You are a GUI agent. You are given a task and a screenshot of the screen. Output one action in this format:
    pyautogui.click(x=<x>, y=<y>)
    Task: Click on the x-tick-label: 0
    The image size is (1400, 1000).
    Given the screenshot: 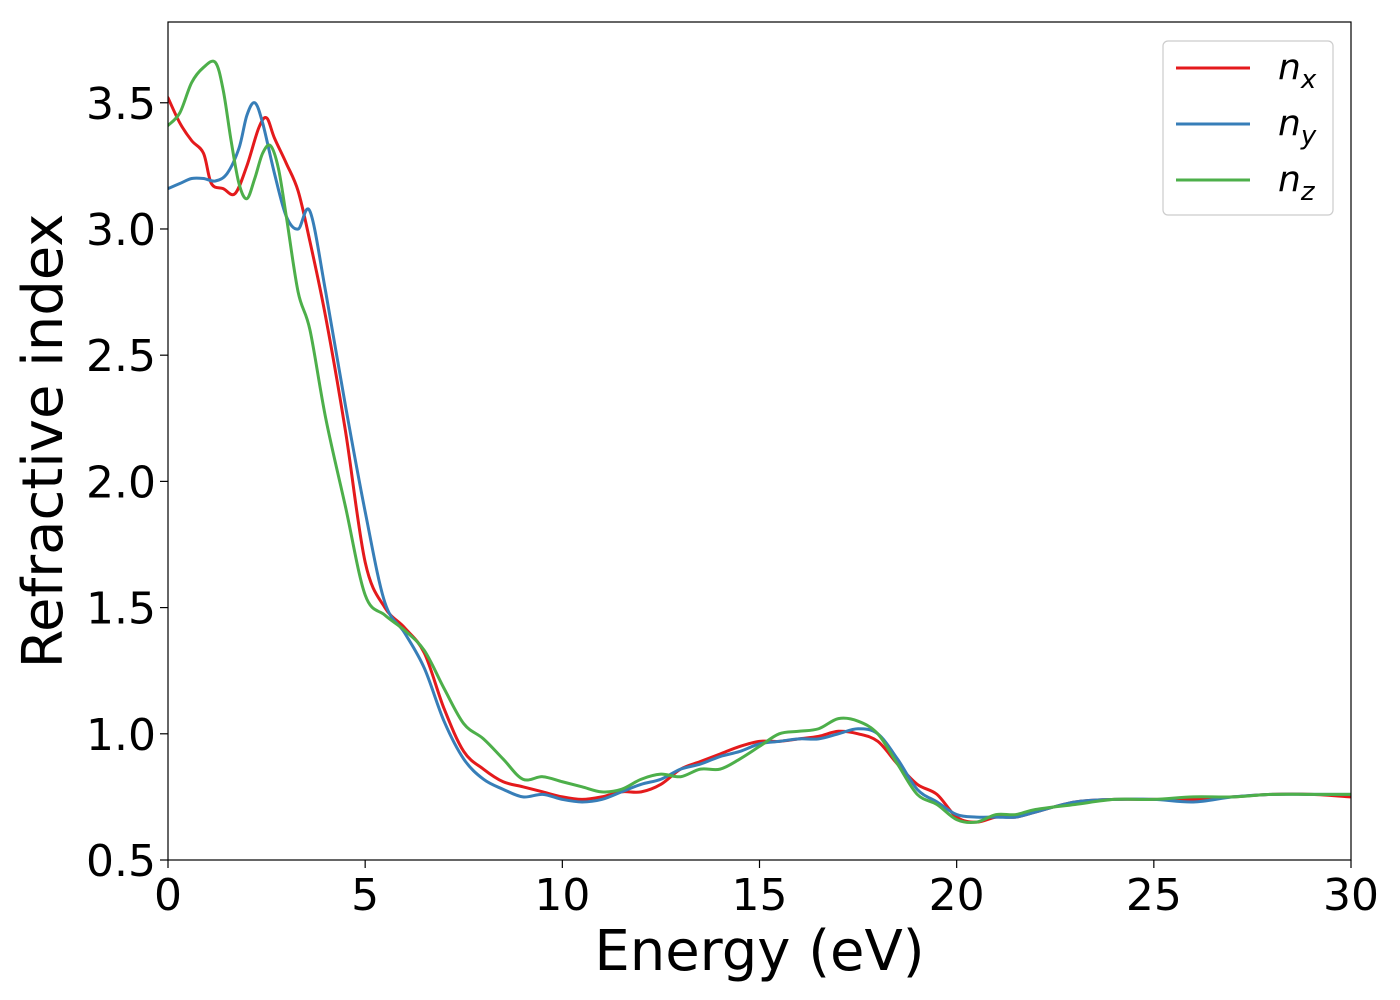 What is the action you would take?
    pyautogui.click(x=168, y=895)
    